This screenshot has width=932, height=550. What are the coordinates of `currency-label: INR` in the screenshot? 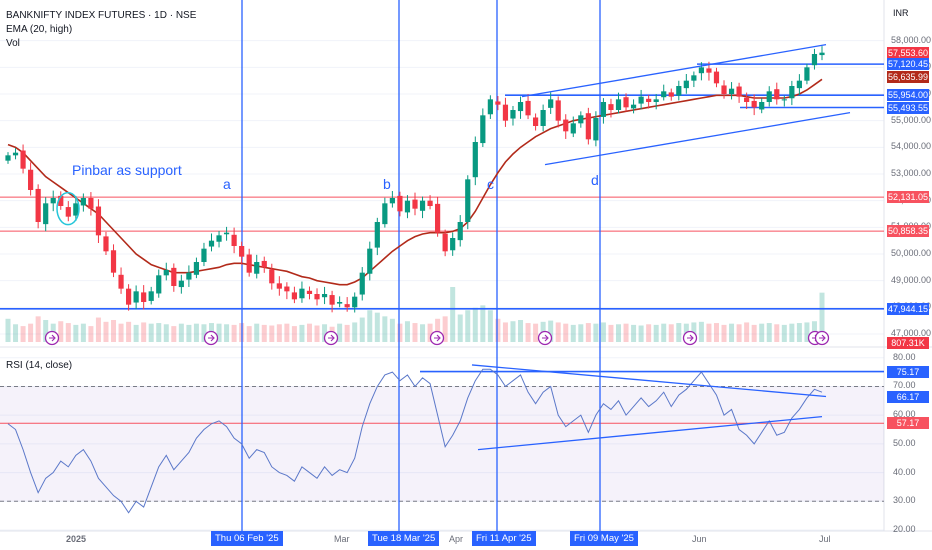 It's located at (901, 13).